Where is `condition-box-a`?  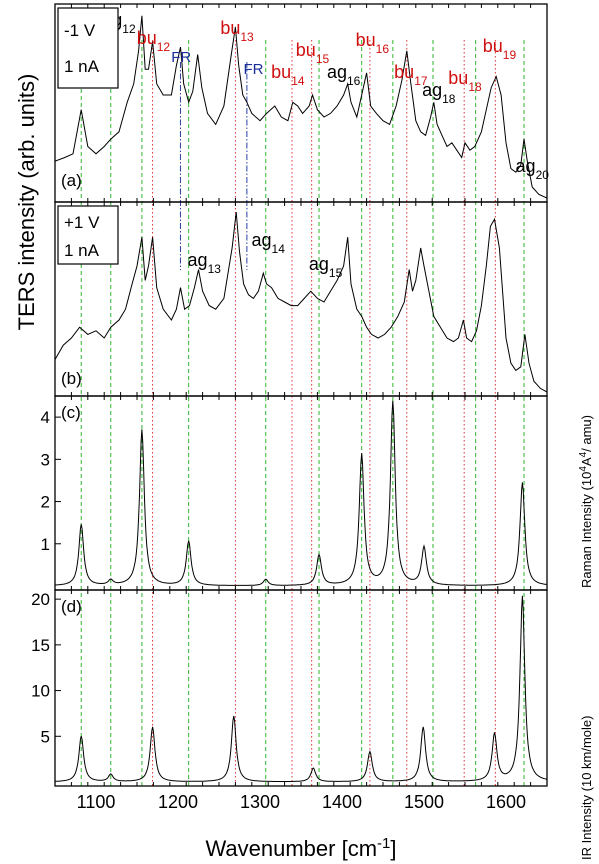 condition-box-a is located at coordinates (88, 48).